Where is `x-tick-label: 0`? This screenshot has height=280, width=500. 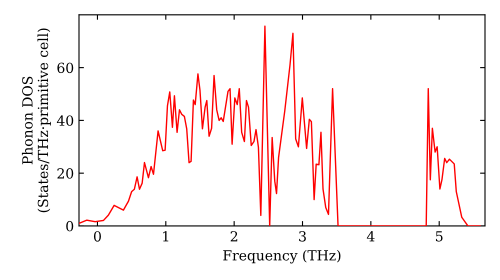 x-tick-label: 0 is located at coordinates (97, 236).